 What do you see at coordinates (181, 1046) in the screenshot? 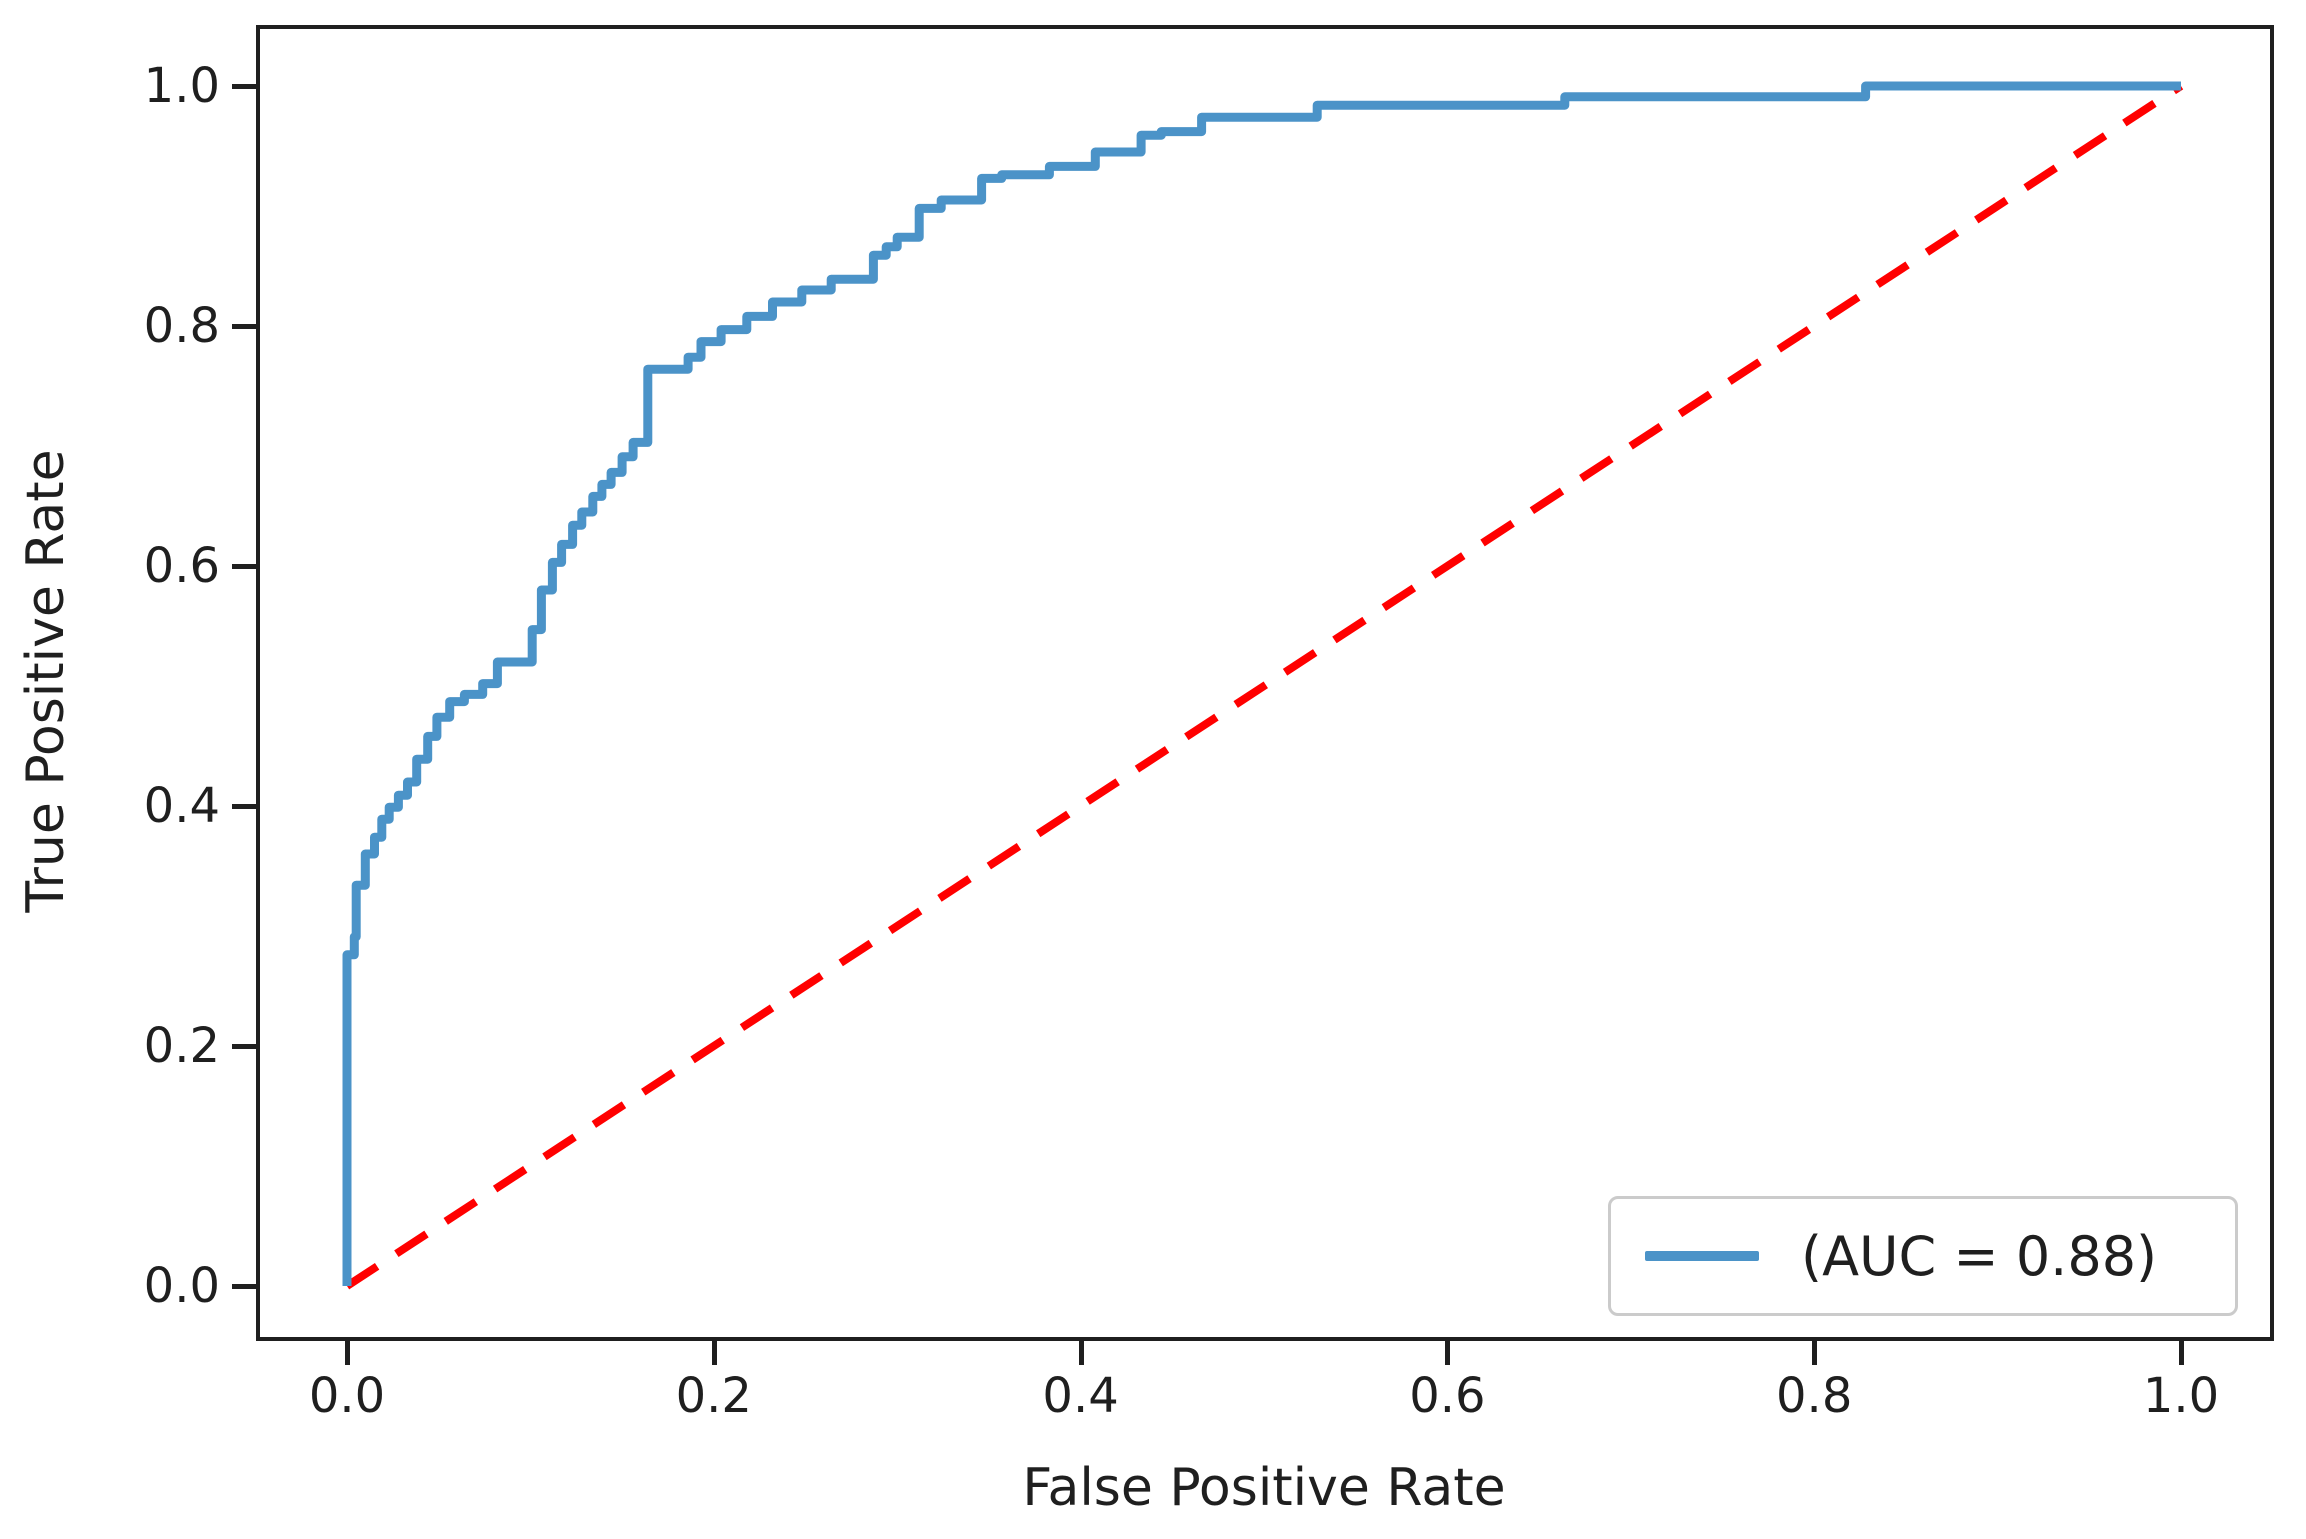
I see `y-tick-label: 0.2` at bounding box center [181, 1046].